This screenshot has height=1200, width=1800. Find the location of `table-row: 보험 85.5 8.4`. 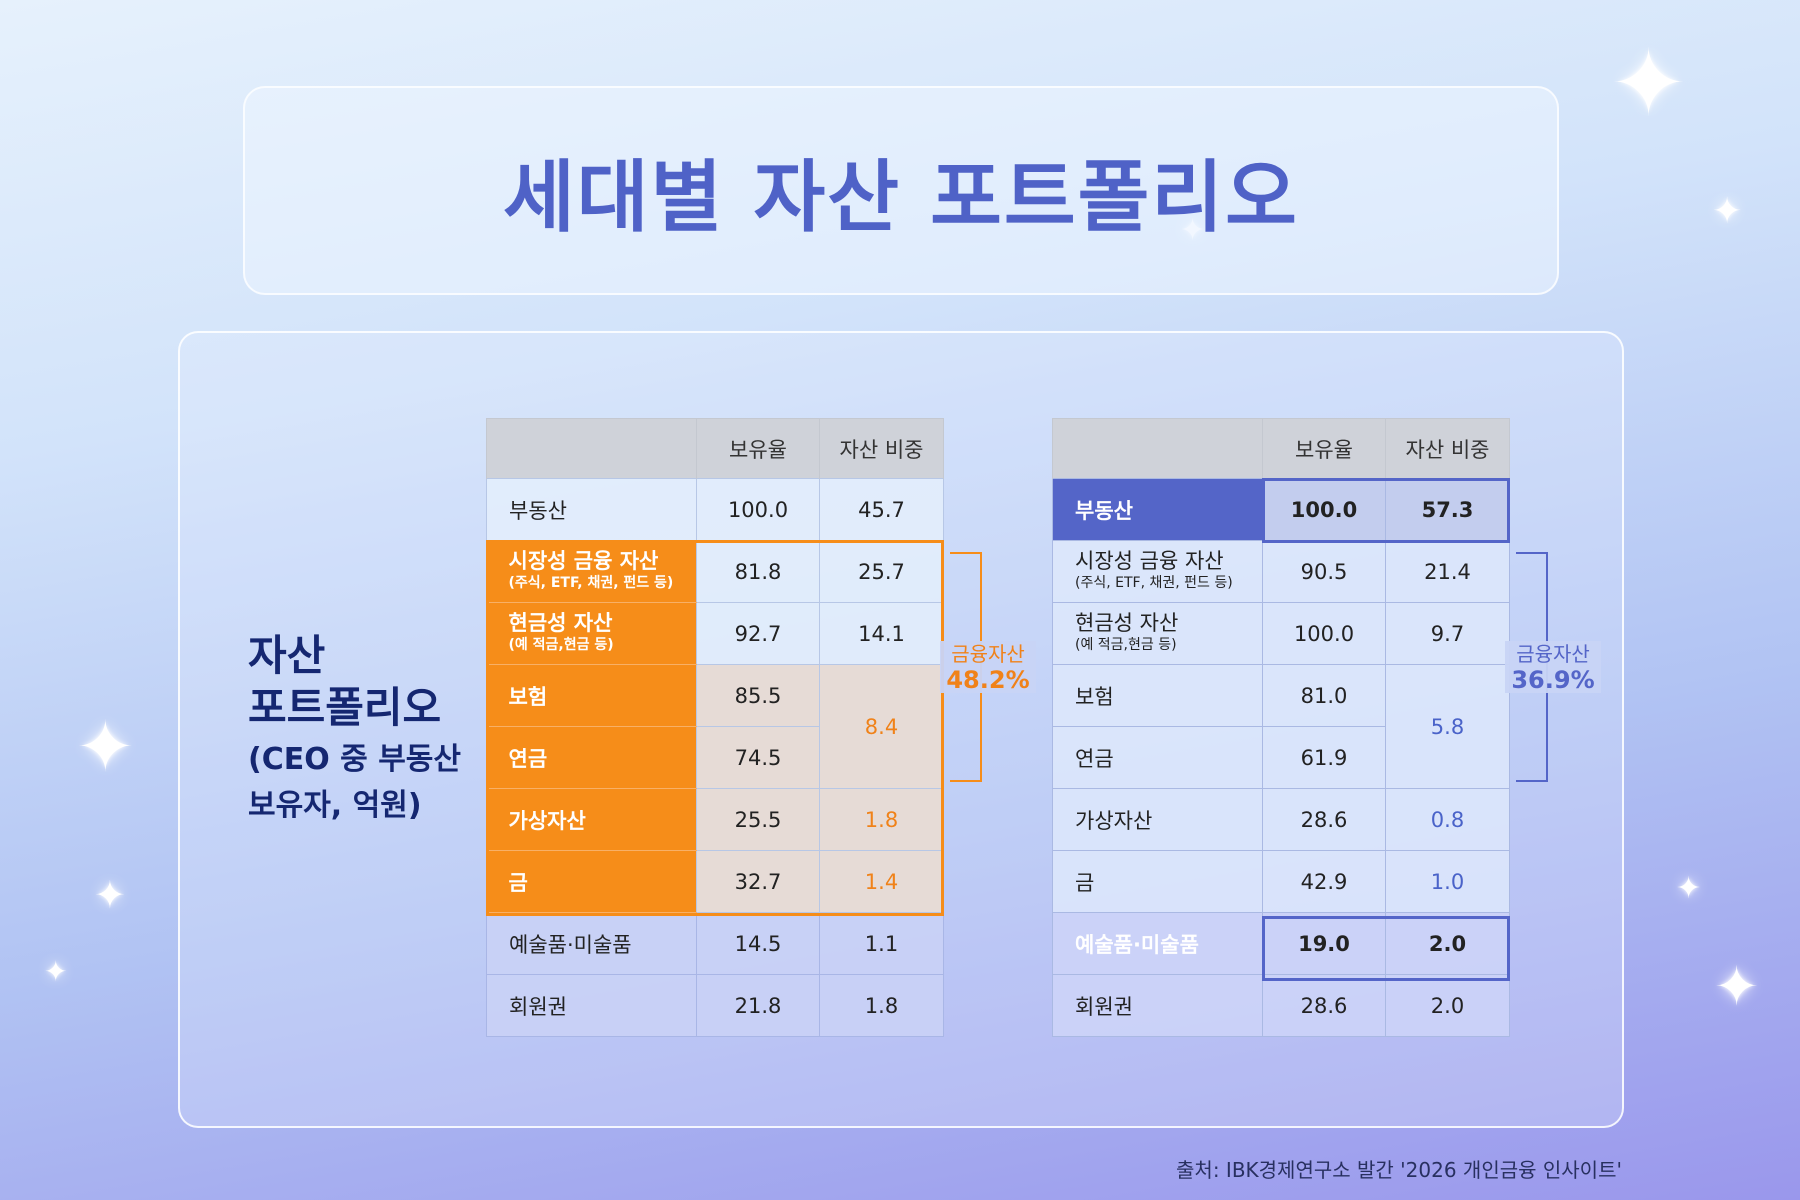

table-row: 보험 85.5 8.4 is located at coordinates (715, 726).